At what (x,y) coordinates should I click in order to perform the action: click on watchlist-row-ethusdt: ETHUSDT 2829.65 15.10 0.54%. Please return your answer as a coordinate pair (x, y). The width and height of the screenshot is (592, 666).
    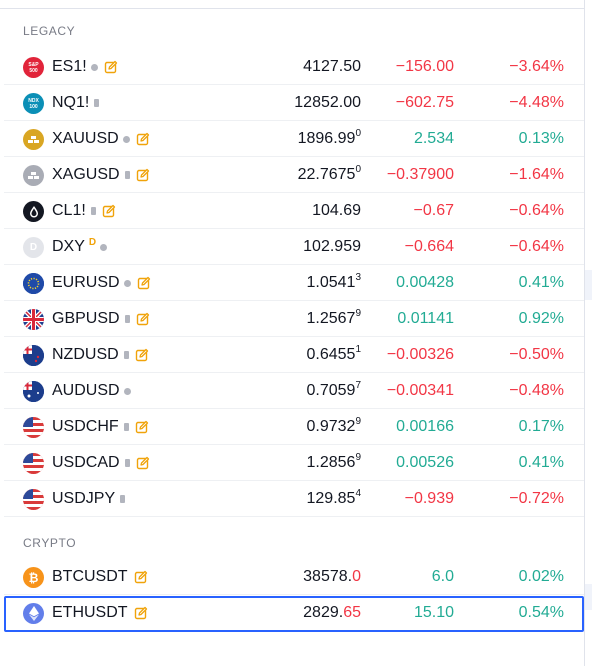
    Looking at the image, I should click on (294, 614).